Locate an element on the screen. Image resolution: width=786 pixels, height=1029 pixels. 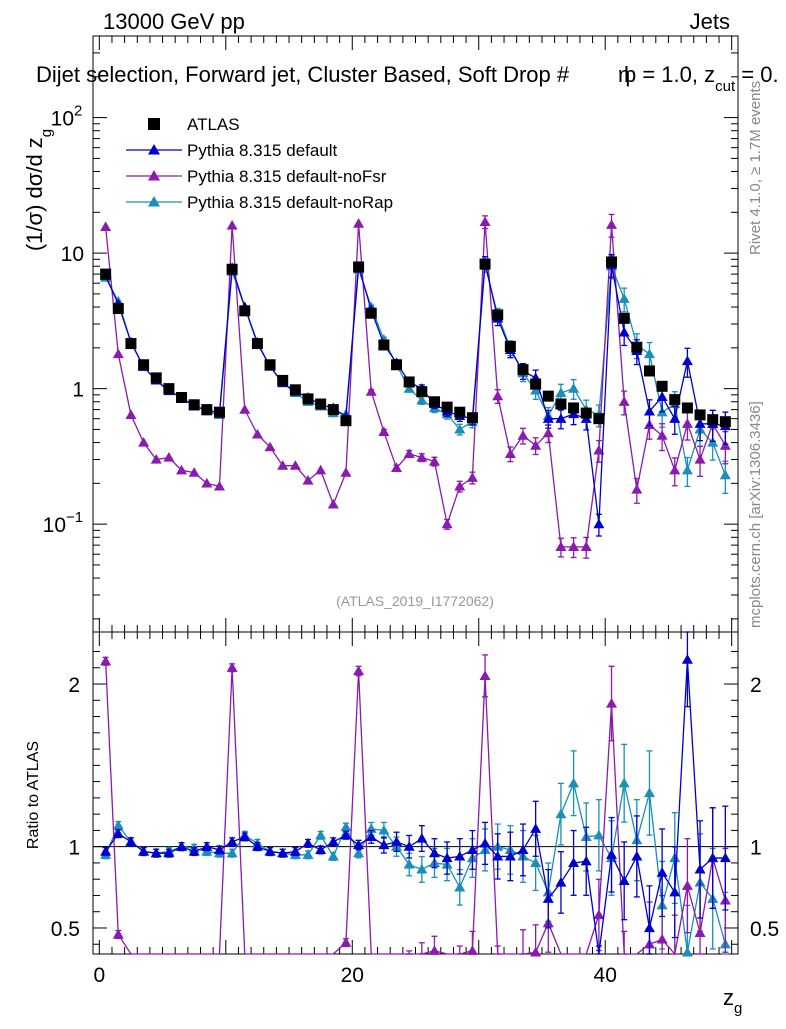
legend-item: ATLAS is located at coordinates (194, 124).